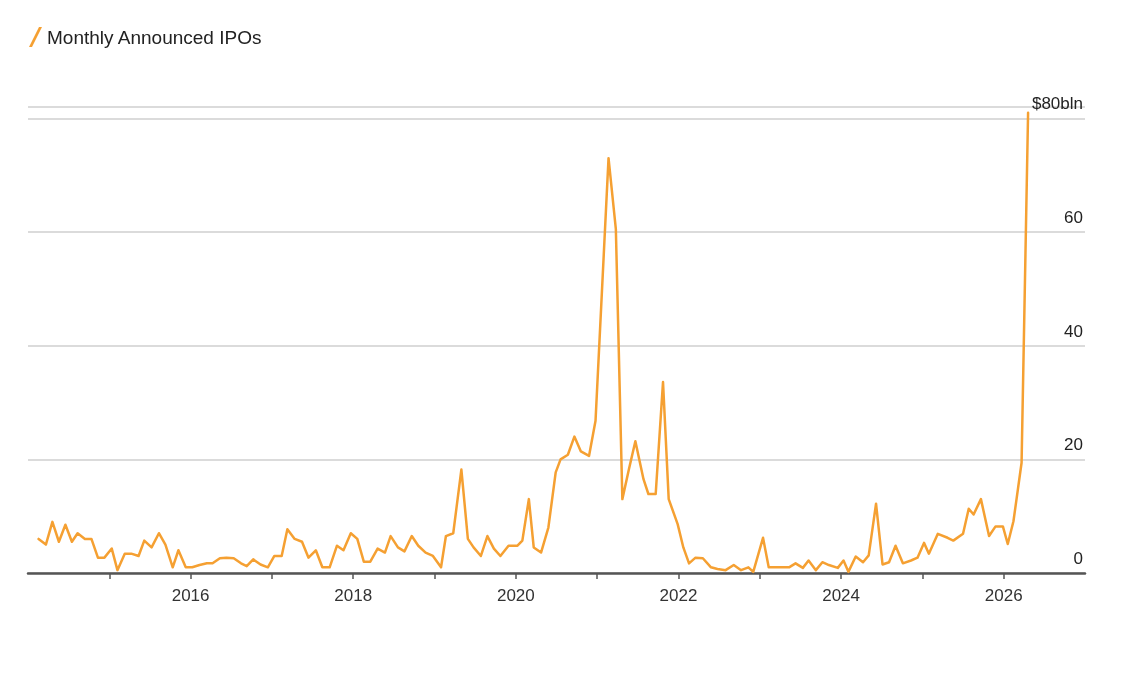  Describe the element at coordinates (1073, 218) in the screenshot. I see `y-tick-label: 60` at that location.